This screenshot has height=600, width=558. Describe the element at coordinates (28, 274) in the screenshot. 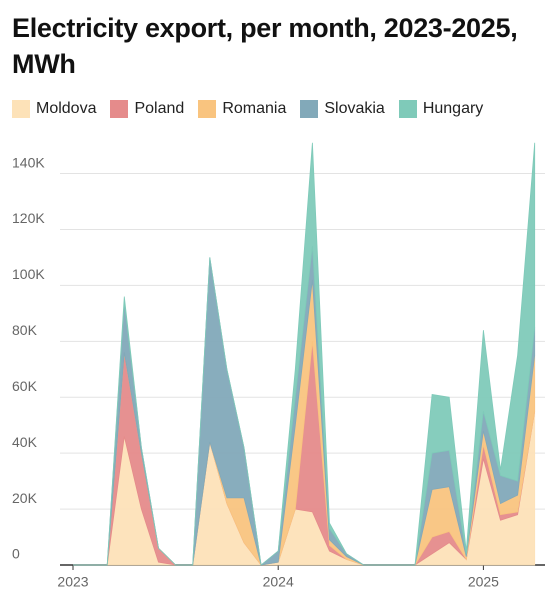

I see `y-tick-label: 100K` at that location.